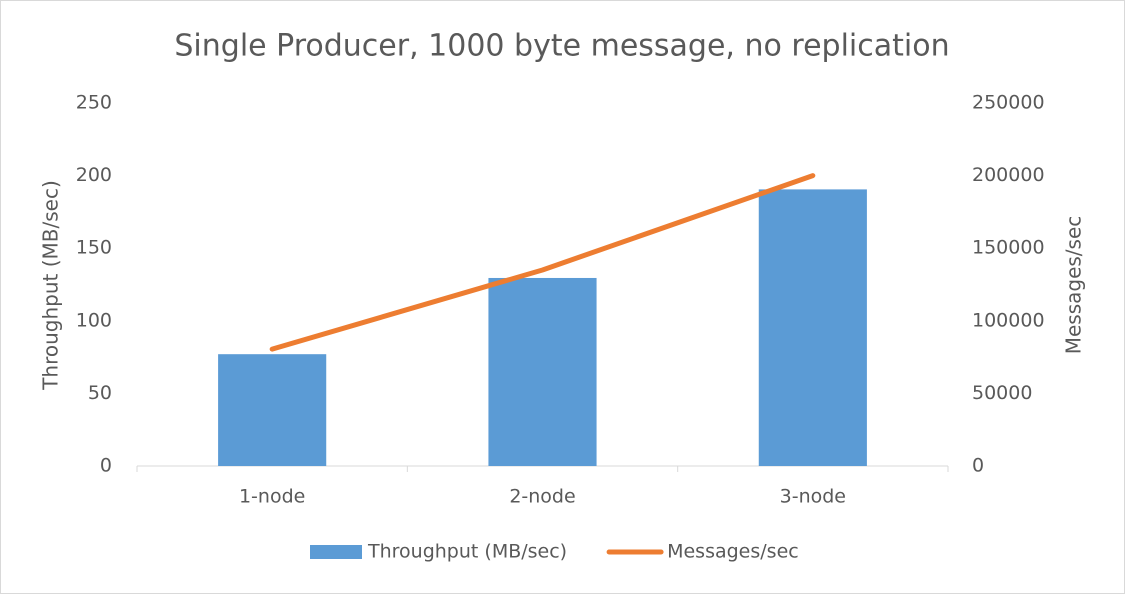 This screenshot has width=1125, height=594. What do you see at coordinates (1008, 175) in the screenshot?
I see `y2-tick-label: 200000` at bounding box center [1008, 175].